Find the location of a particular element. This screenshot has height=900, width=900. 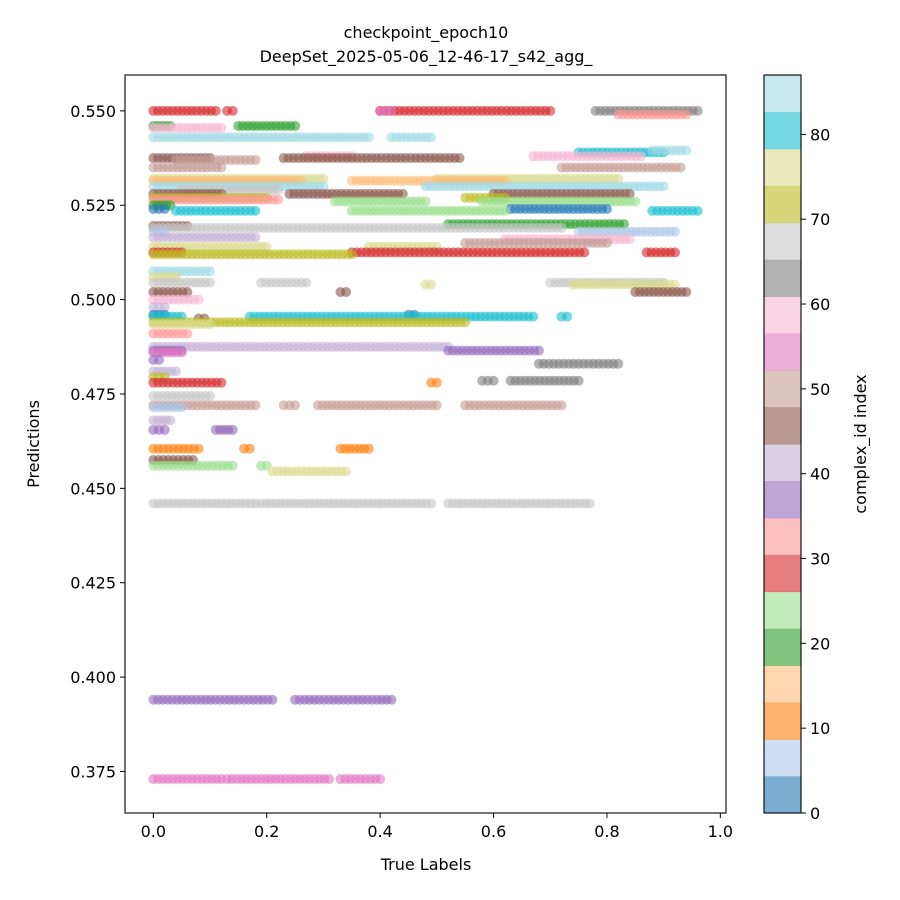

y-tick-label: 0.400 is located at coordinates (93, 677).